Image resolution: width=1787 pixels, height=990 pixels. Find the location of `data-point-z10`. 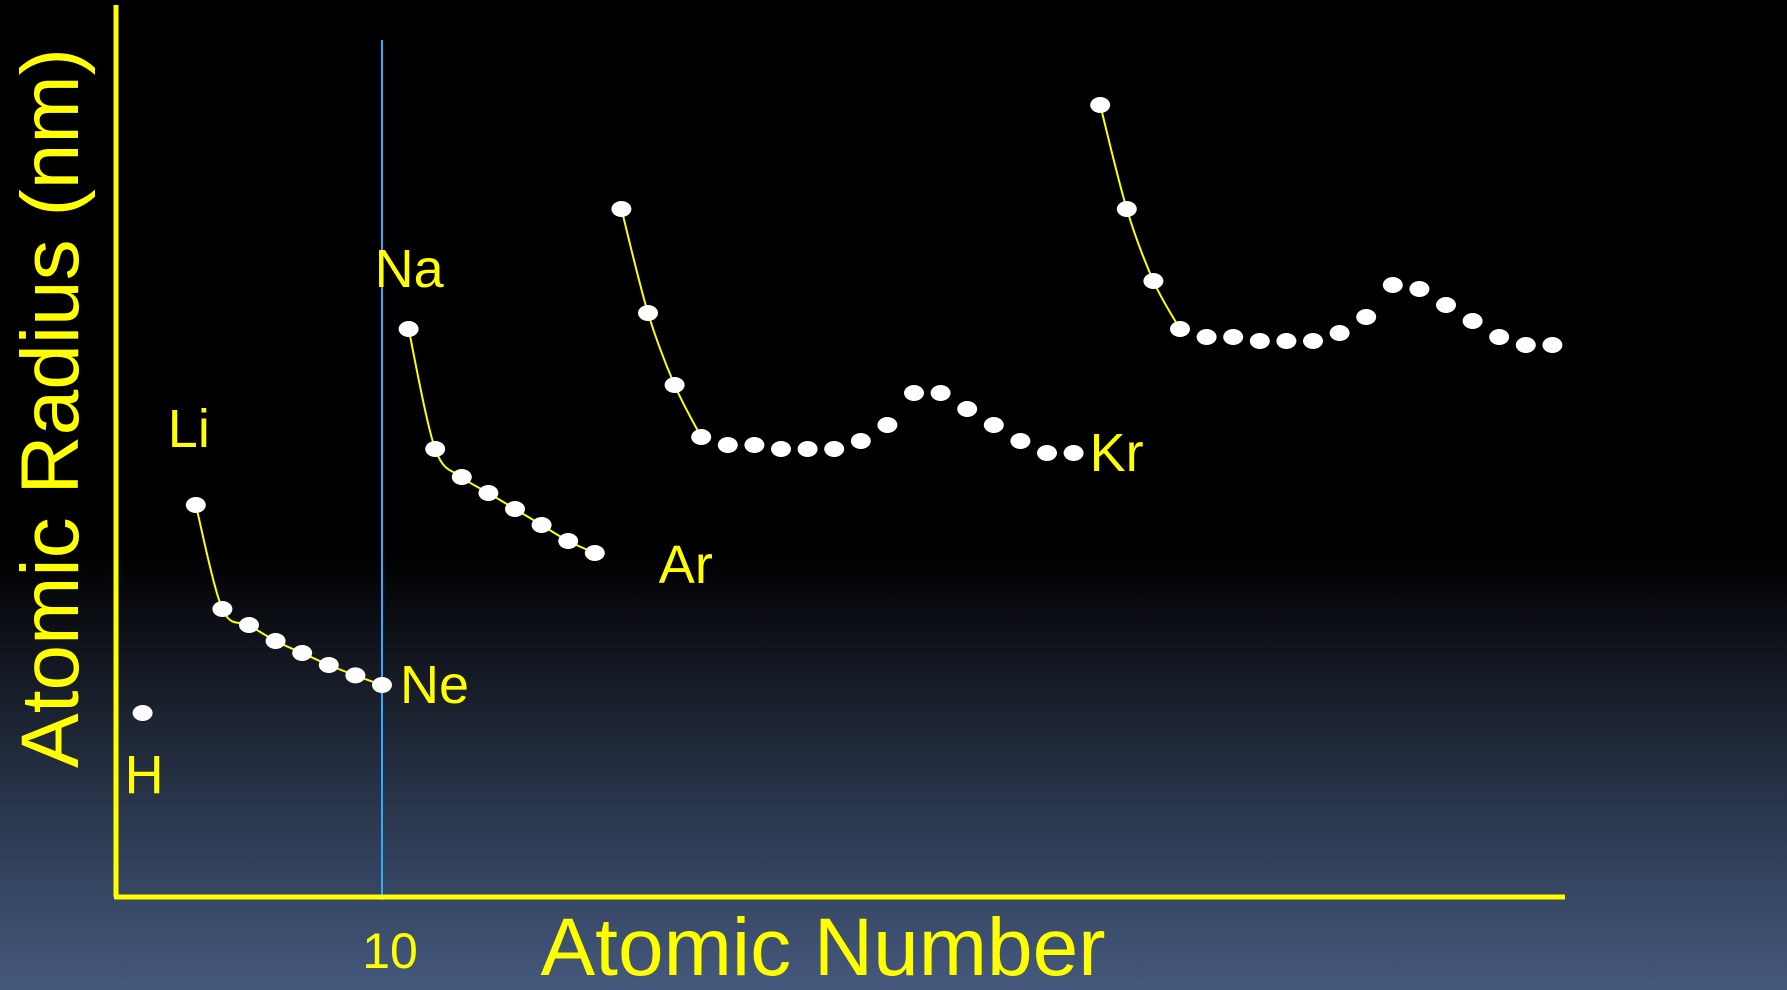

data-point-z10 is located at coordinates (382, 685).